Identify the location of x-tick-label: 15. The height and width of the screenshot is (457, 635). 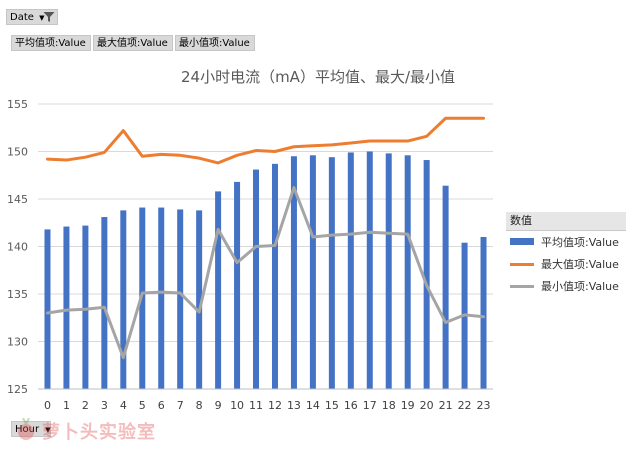
(332, 405).